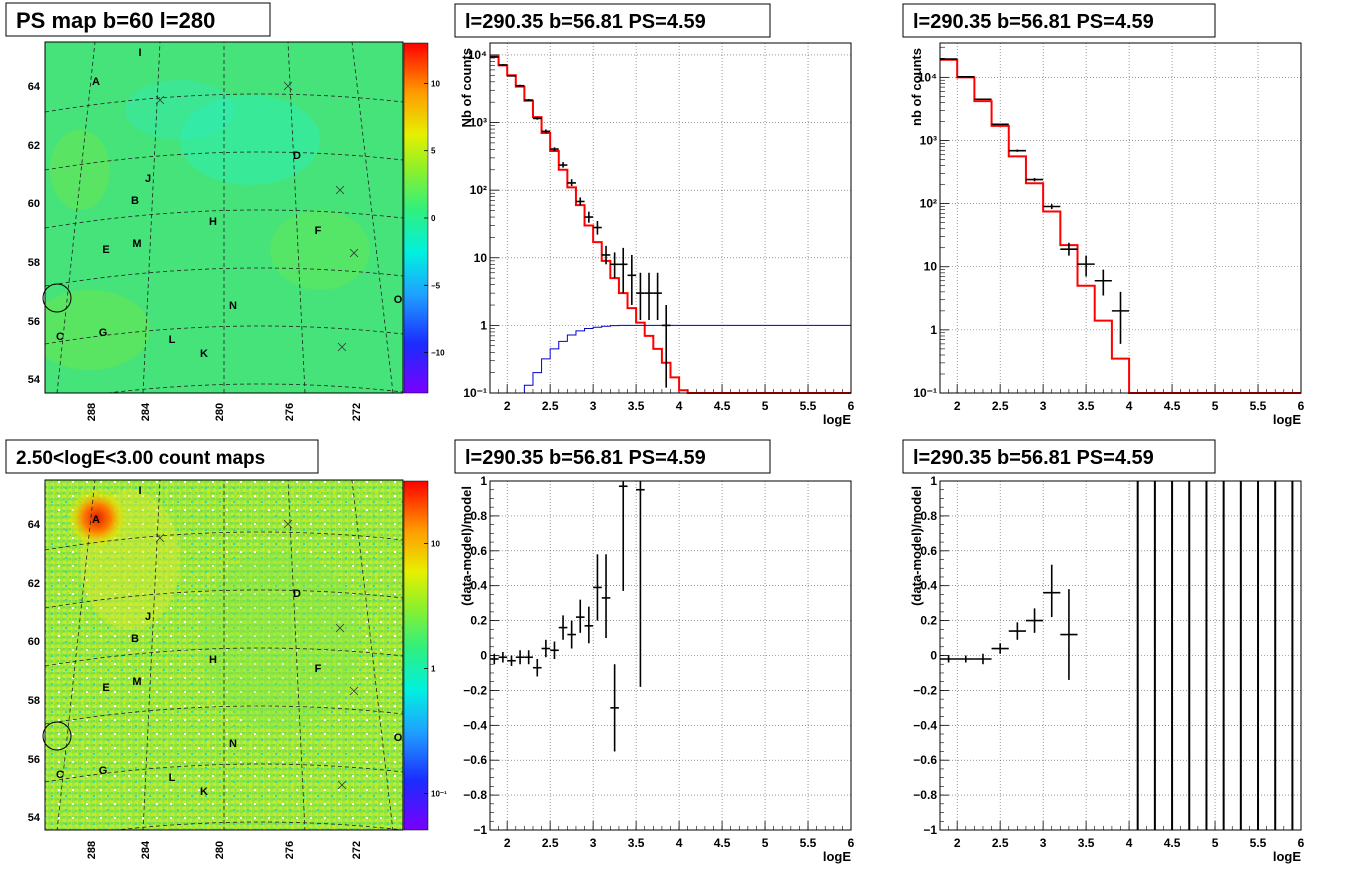 The width and height of the screenshot is (1348, 875). Describe the element at coordinates (257, 654) in the screenshot. I see `count-map-crosses` at that location.